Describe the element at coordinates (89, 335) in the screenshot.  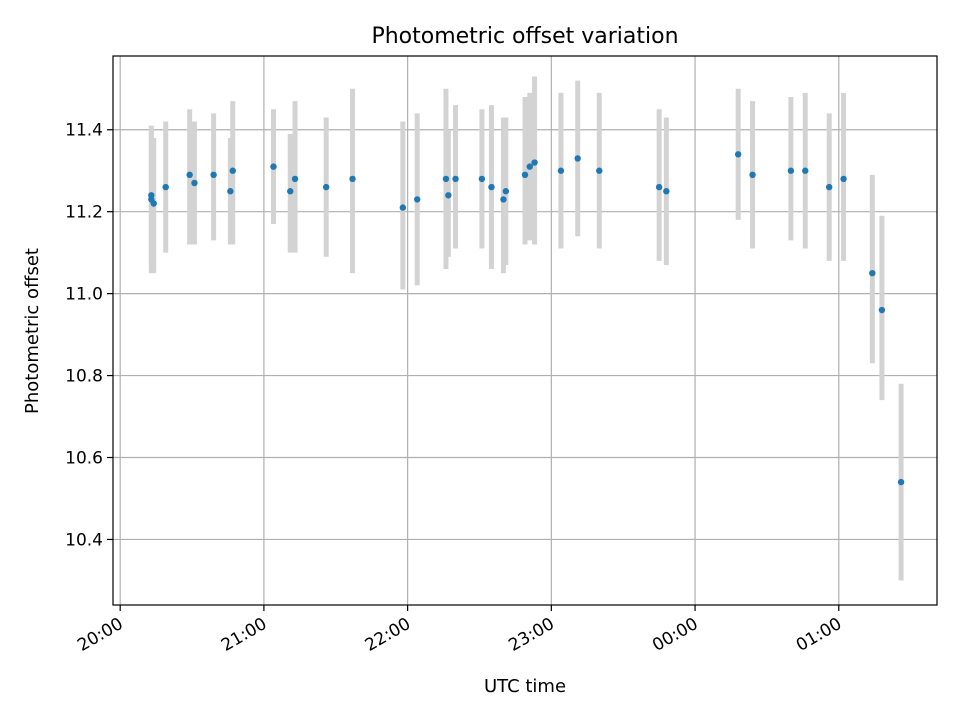
I see `y-axis-ticks: 10.4 10.6 10.8 11.0 11.2 11.4` at that location.